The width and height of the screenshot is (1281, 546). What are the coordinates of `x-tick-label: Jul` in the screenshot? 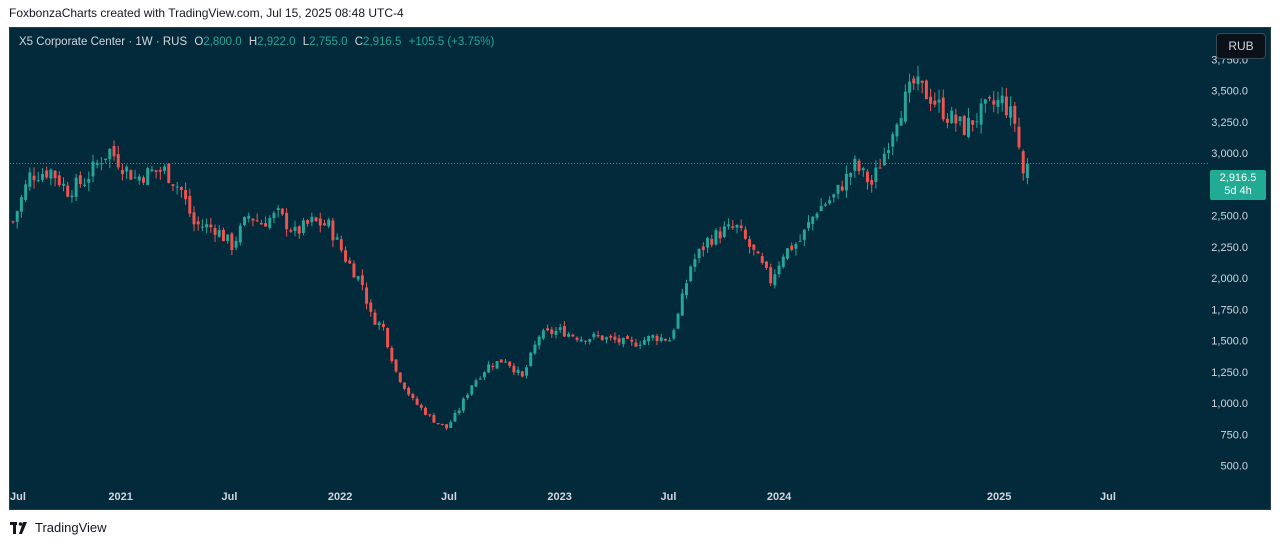 It's located at (1108, 497).